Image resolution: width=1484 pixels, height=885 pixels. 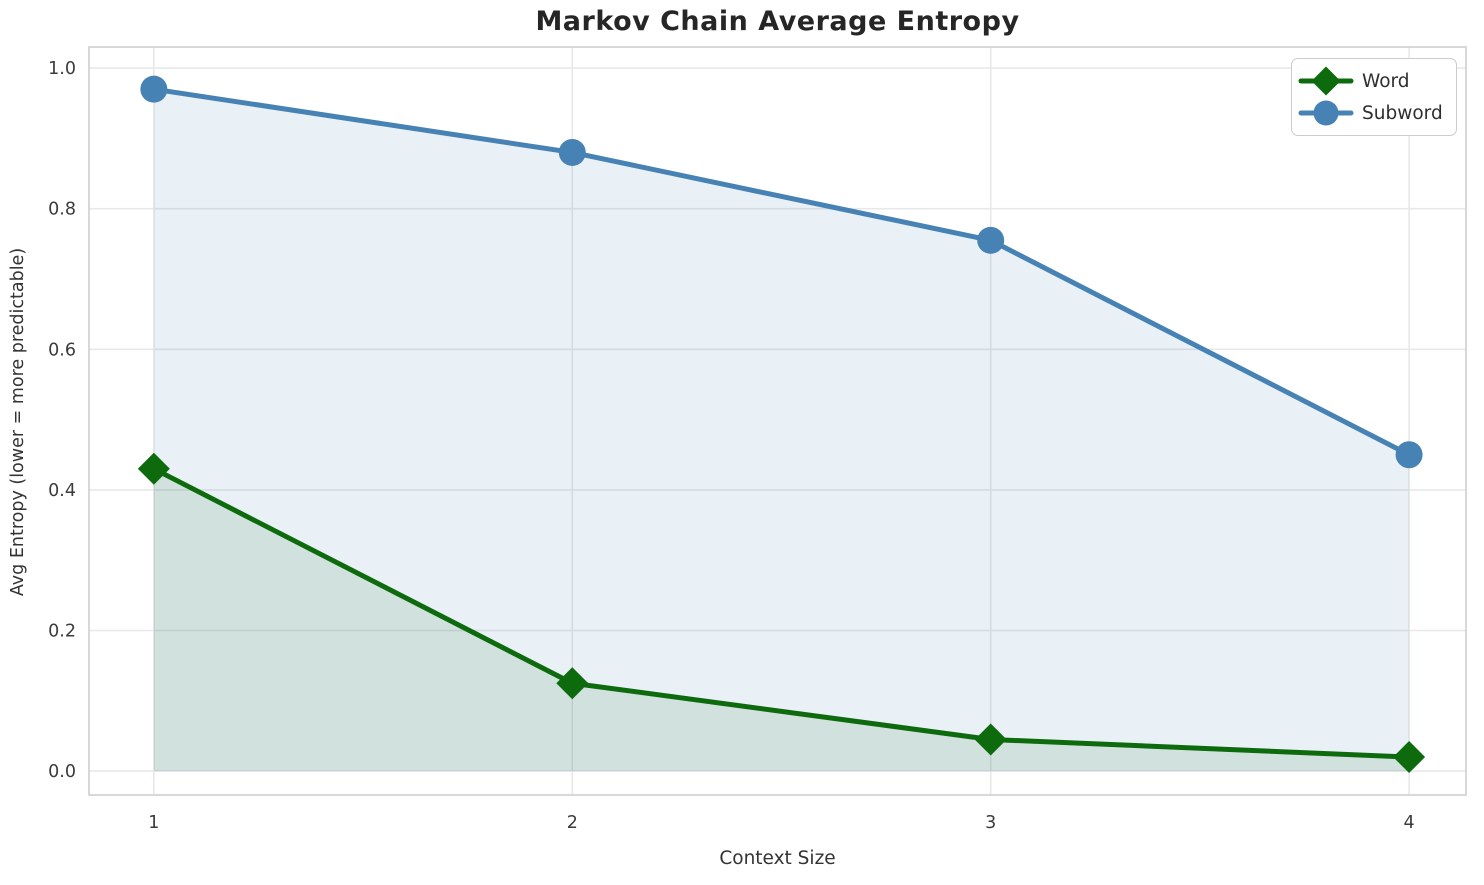 What do you see at coordinates (62, 210) in the screenshot?
I see `y-tick-label: 0.8` at bounding box center [62, 210].